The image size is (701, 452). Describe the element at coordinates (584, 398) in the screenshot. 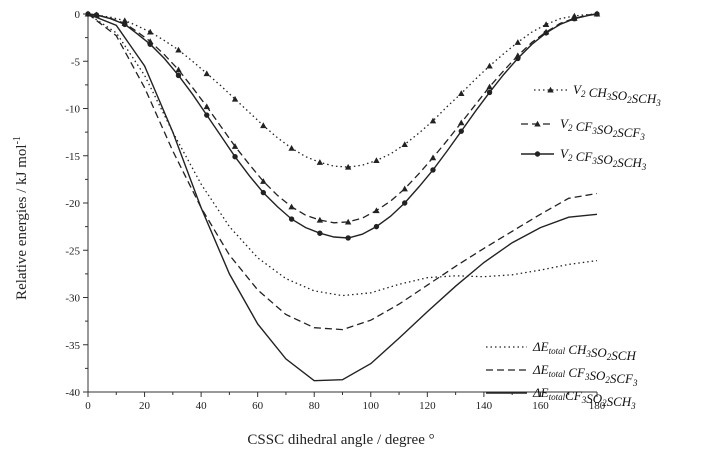

I see `legend-label: ΔEtotalCF3SO2SCH3` at that location.